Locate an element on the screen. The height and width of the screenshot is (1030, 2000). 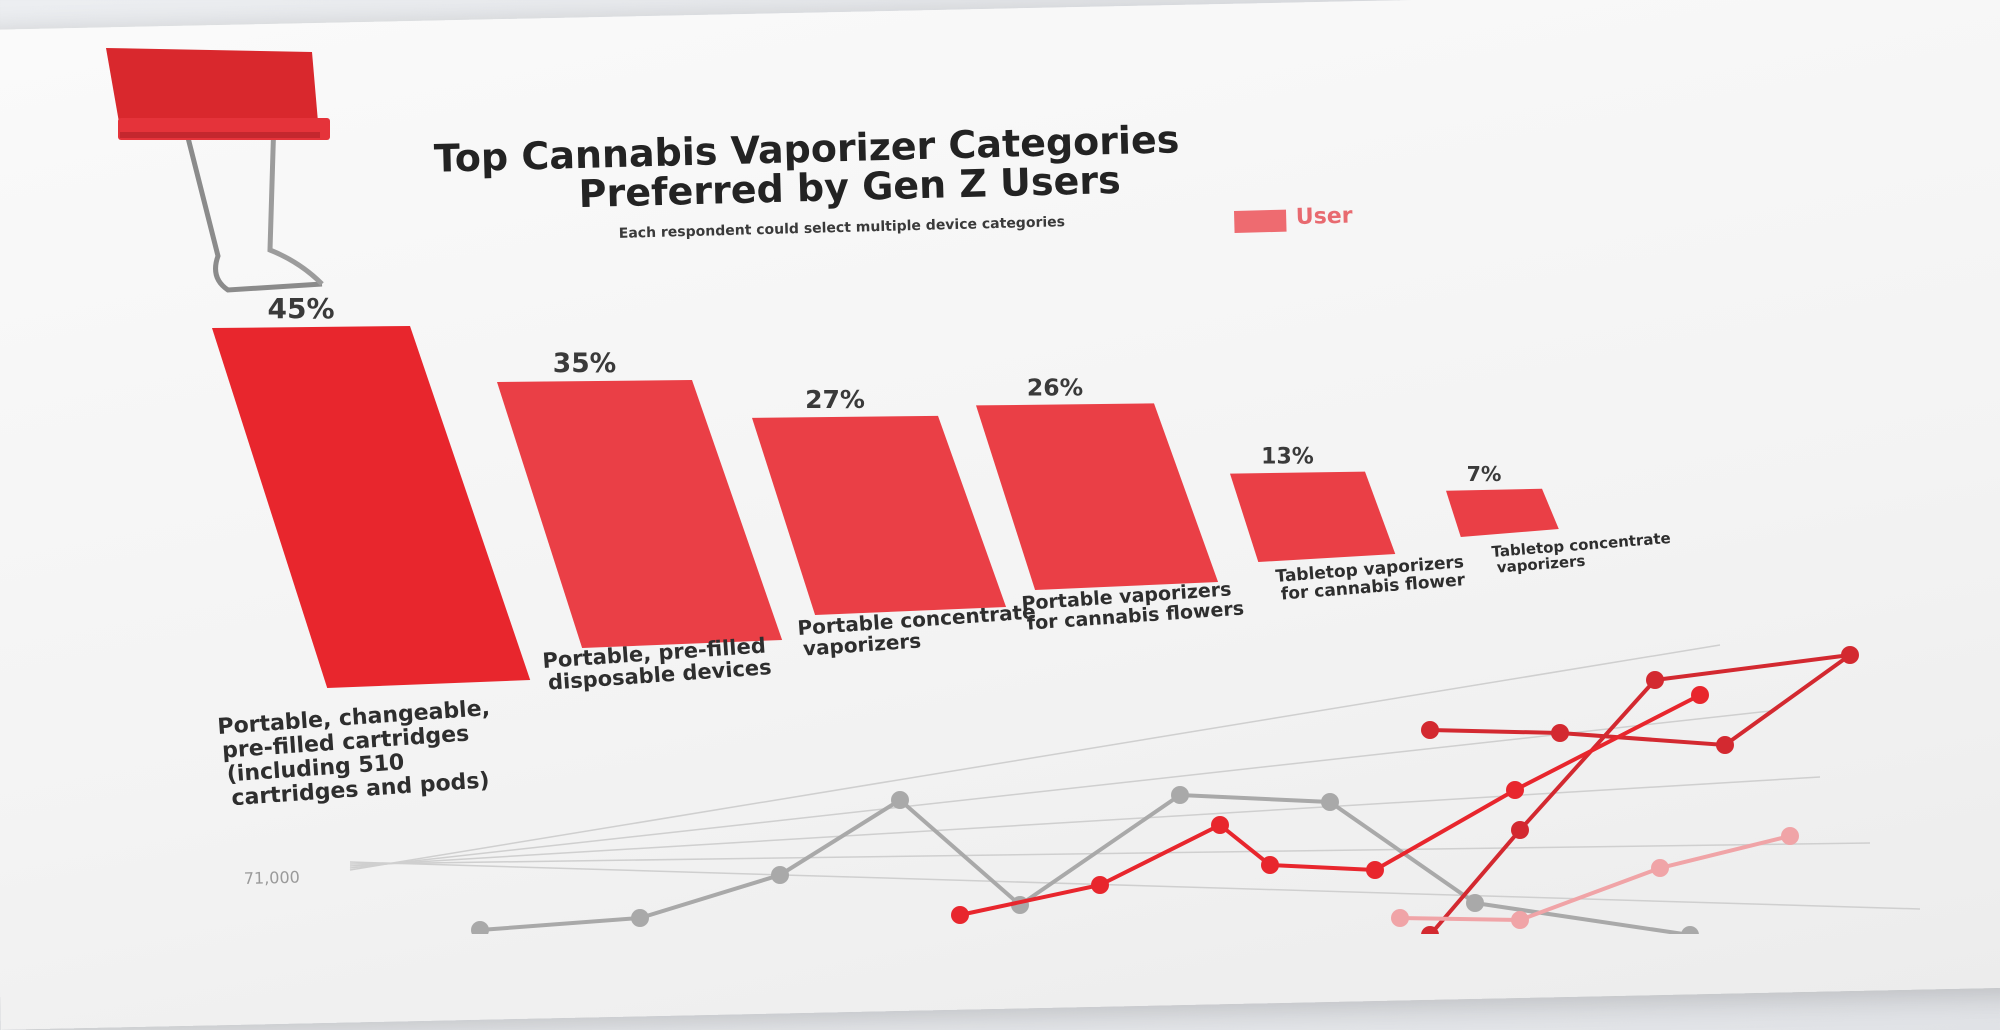
binder-clip-body is located at coordinates (212, 88).